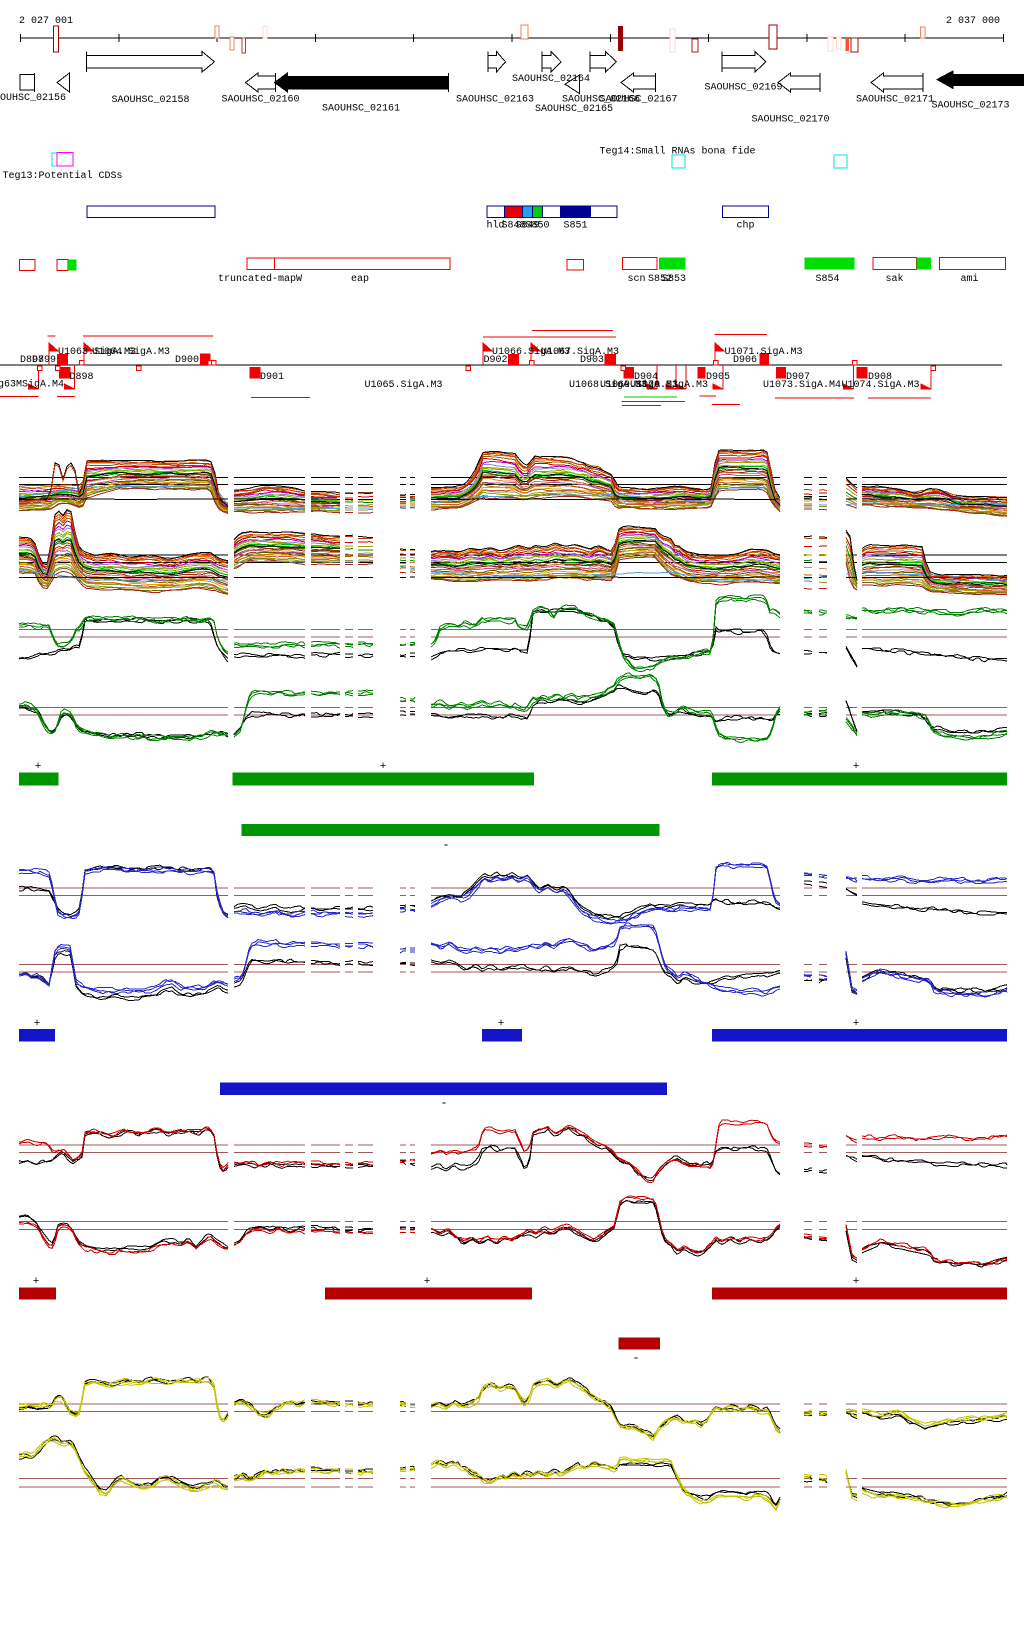 This screenshot has height=1640, width=1024. Describe the element at coordinates (678, 152) in the screenshot. I see `svg-text: Teg14:Small RNAs bona fide` at that location.